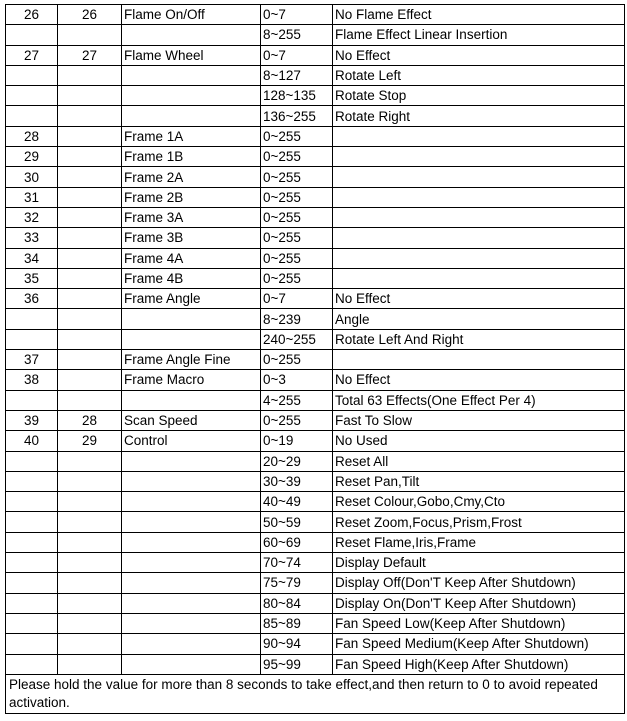 The height and width of the screenshot is (721, 627). I want to click on value-range-cell: 75~79, so click(296, 583).